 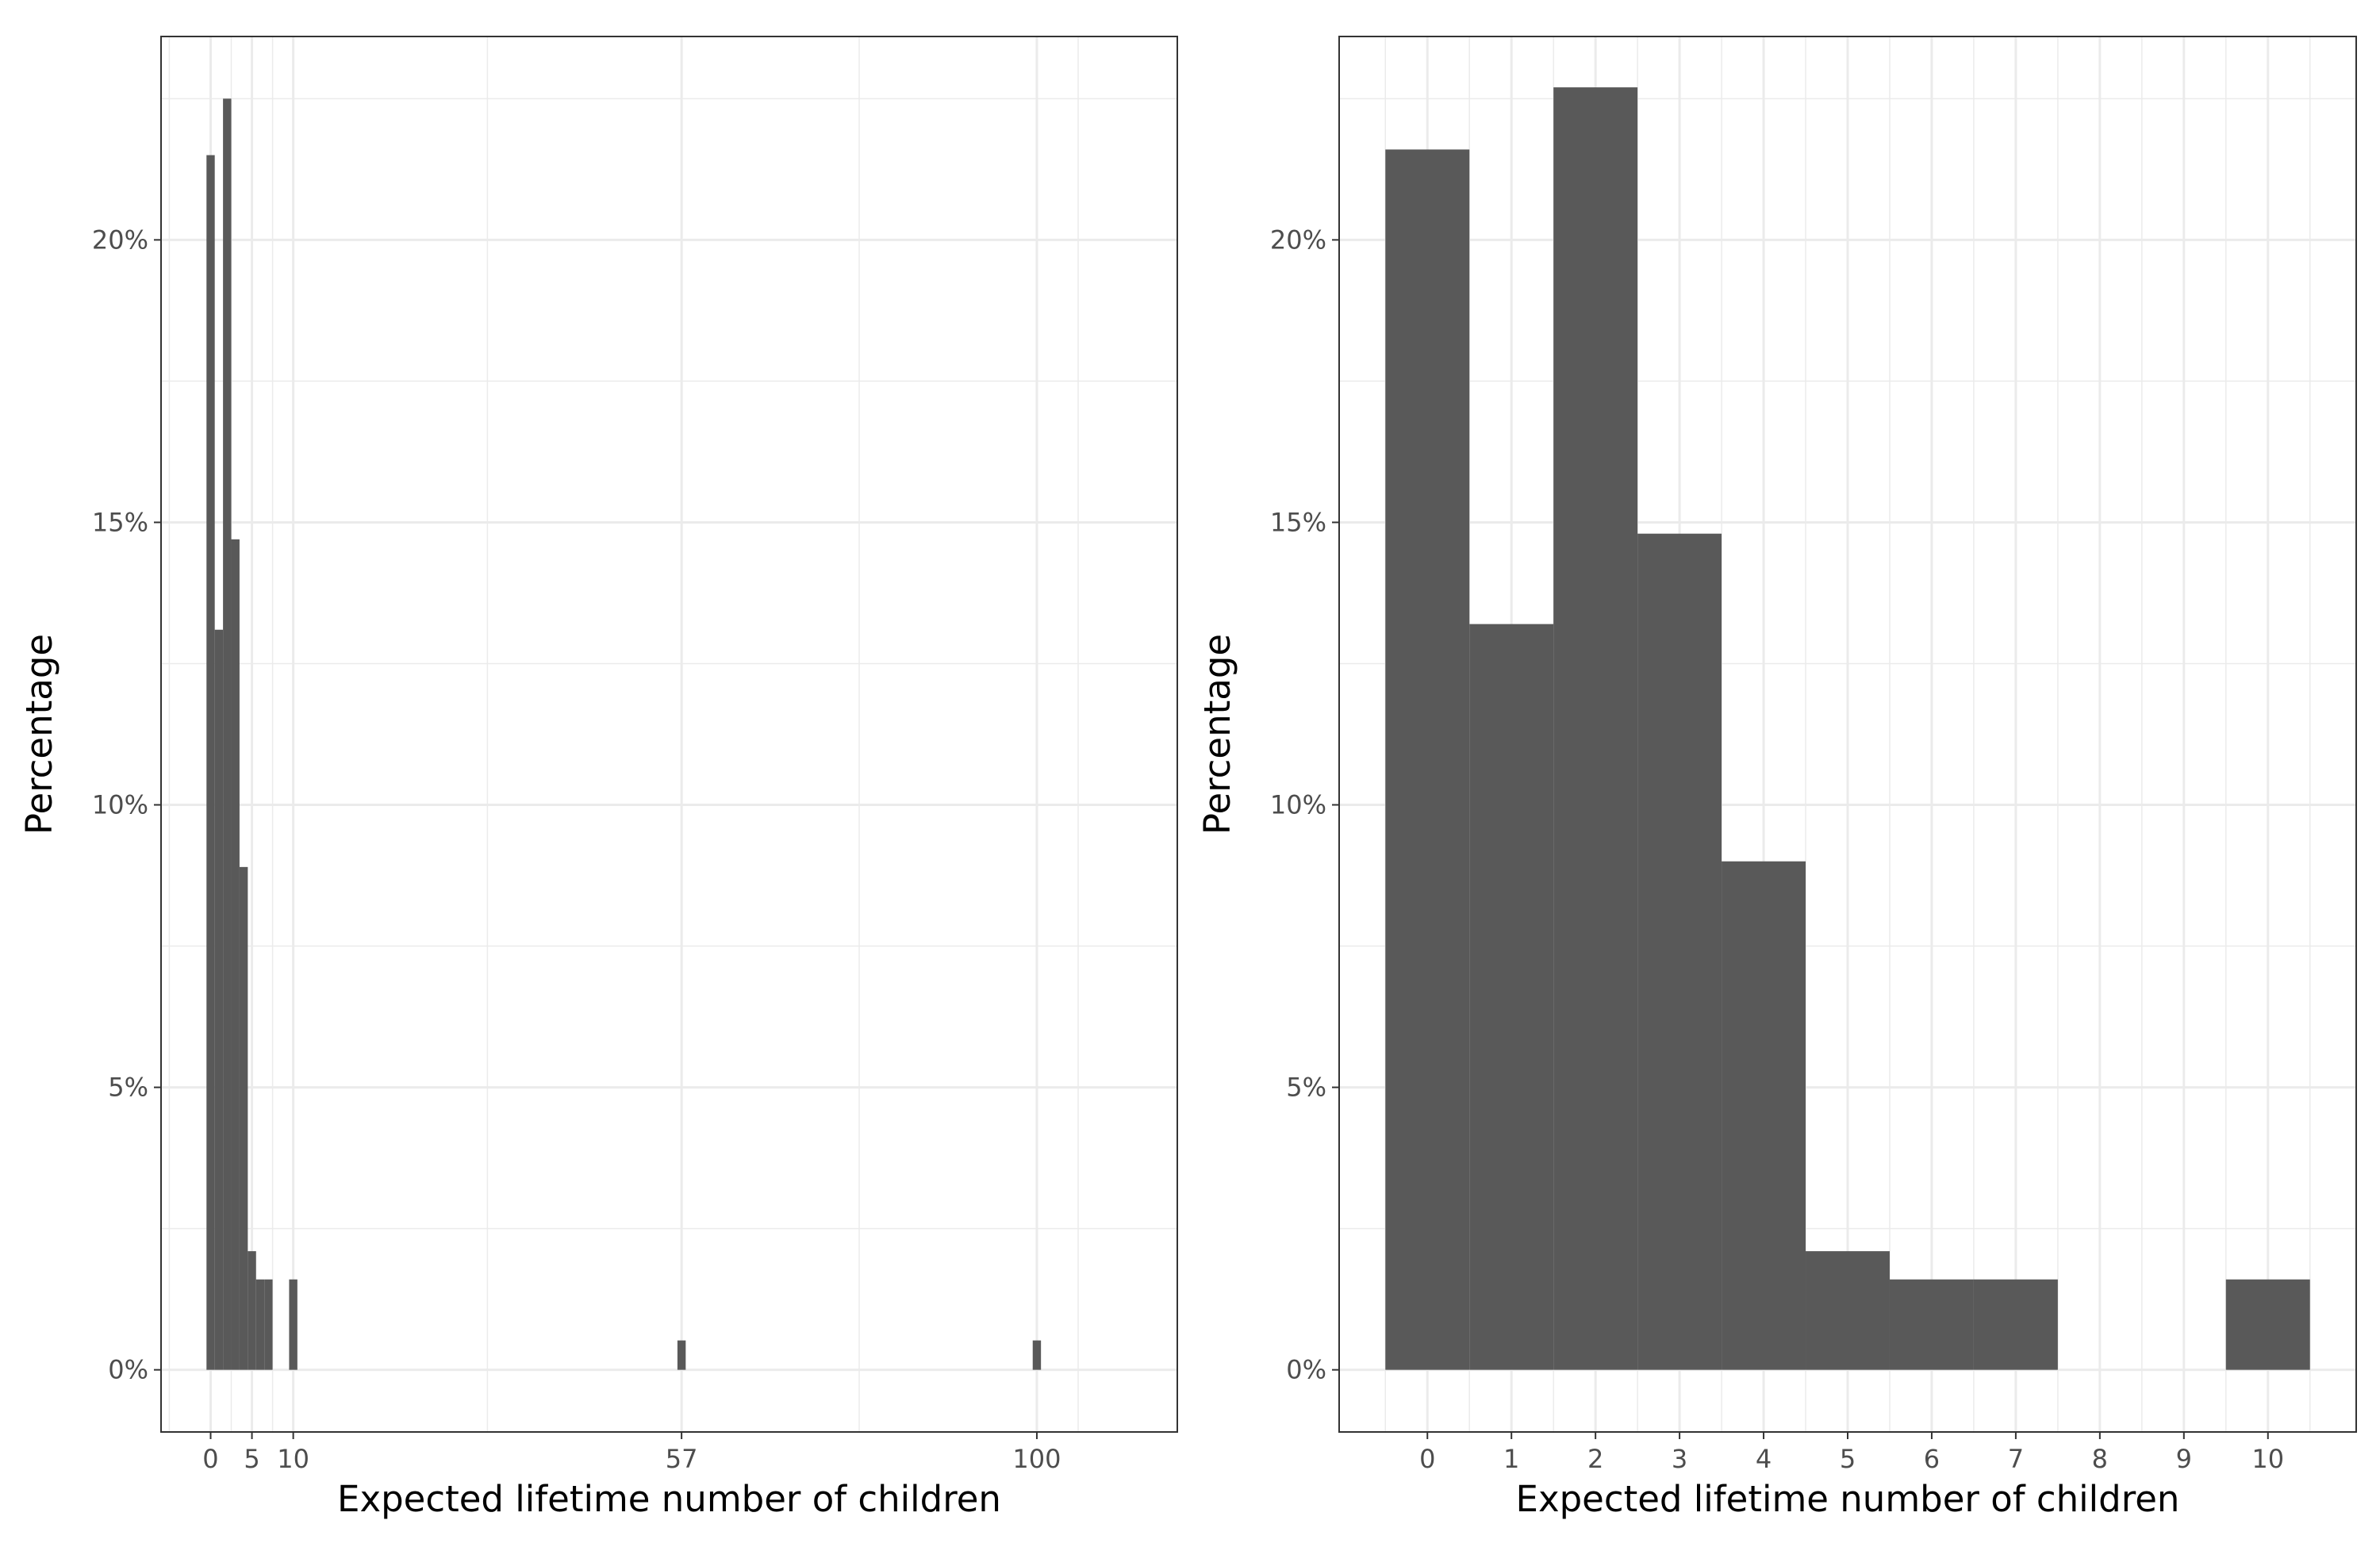 What do you see at coordinates (2016, 1459) in the screenshot?
I see `x-tick-label: 7` at bounding box center [2016, 1459].